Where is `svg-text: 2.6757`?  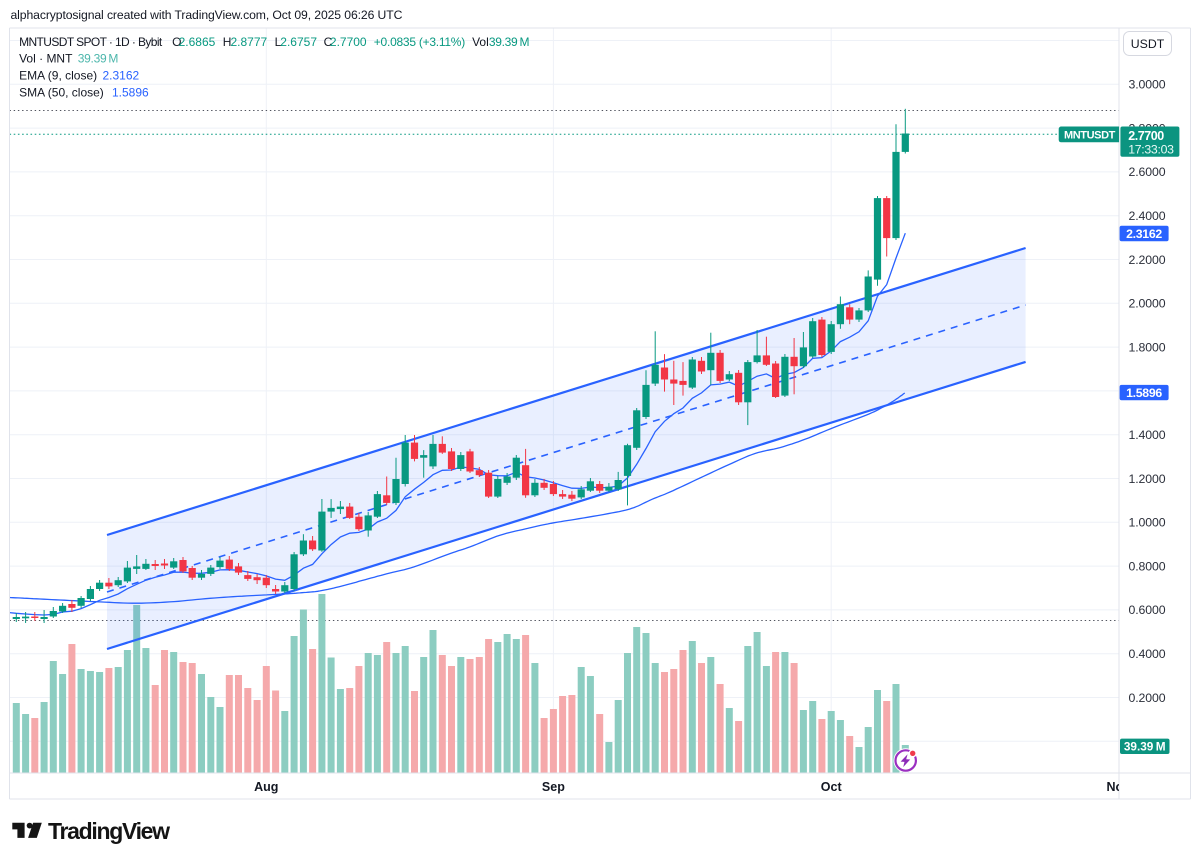
svg-text: 2.6757 is located at coordinates (298, 42).